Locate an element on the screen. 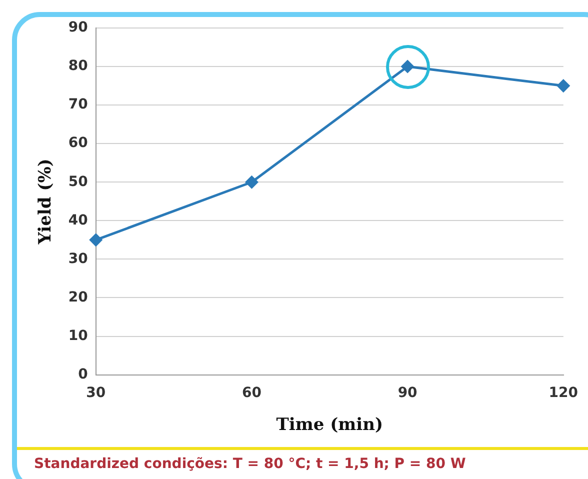 Image resolution: width=588 pixels, height=479 pixels. x-tick-label: 30 is located at coordinates (96, 392).